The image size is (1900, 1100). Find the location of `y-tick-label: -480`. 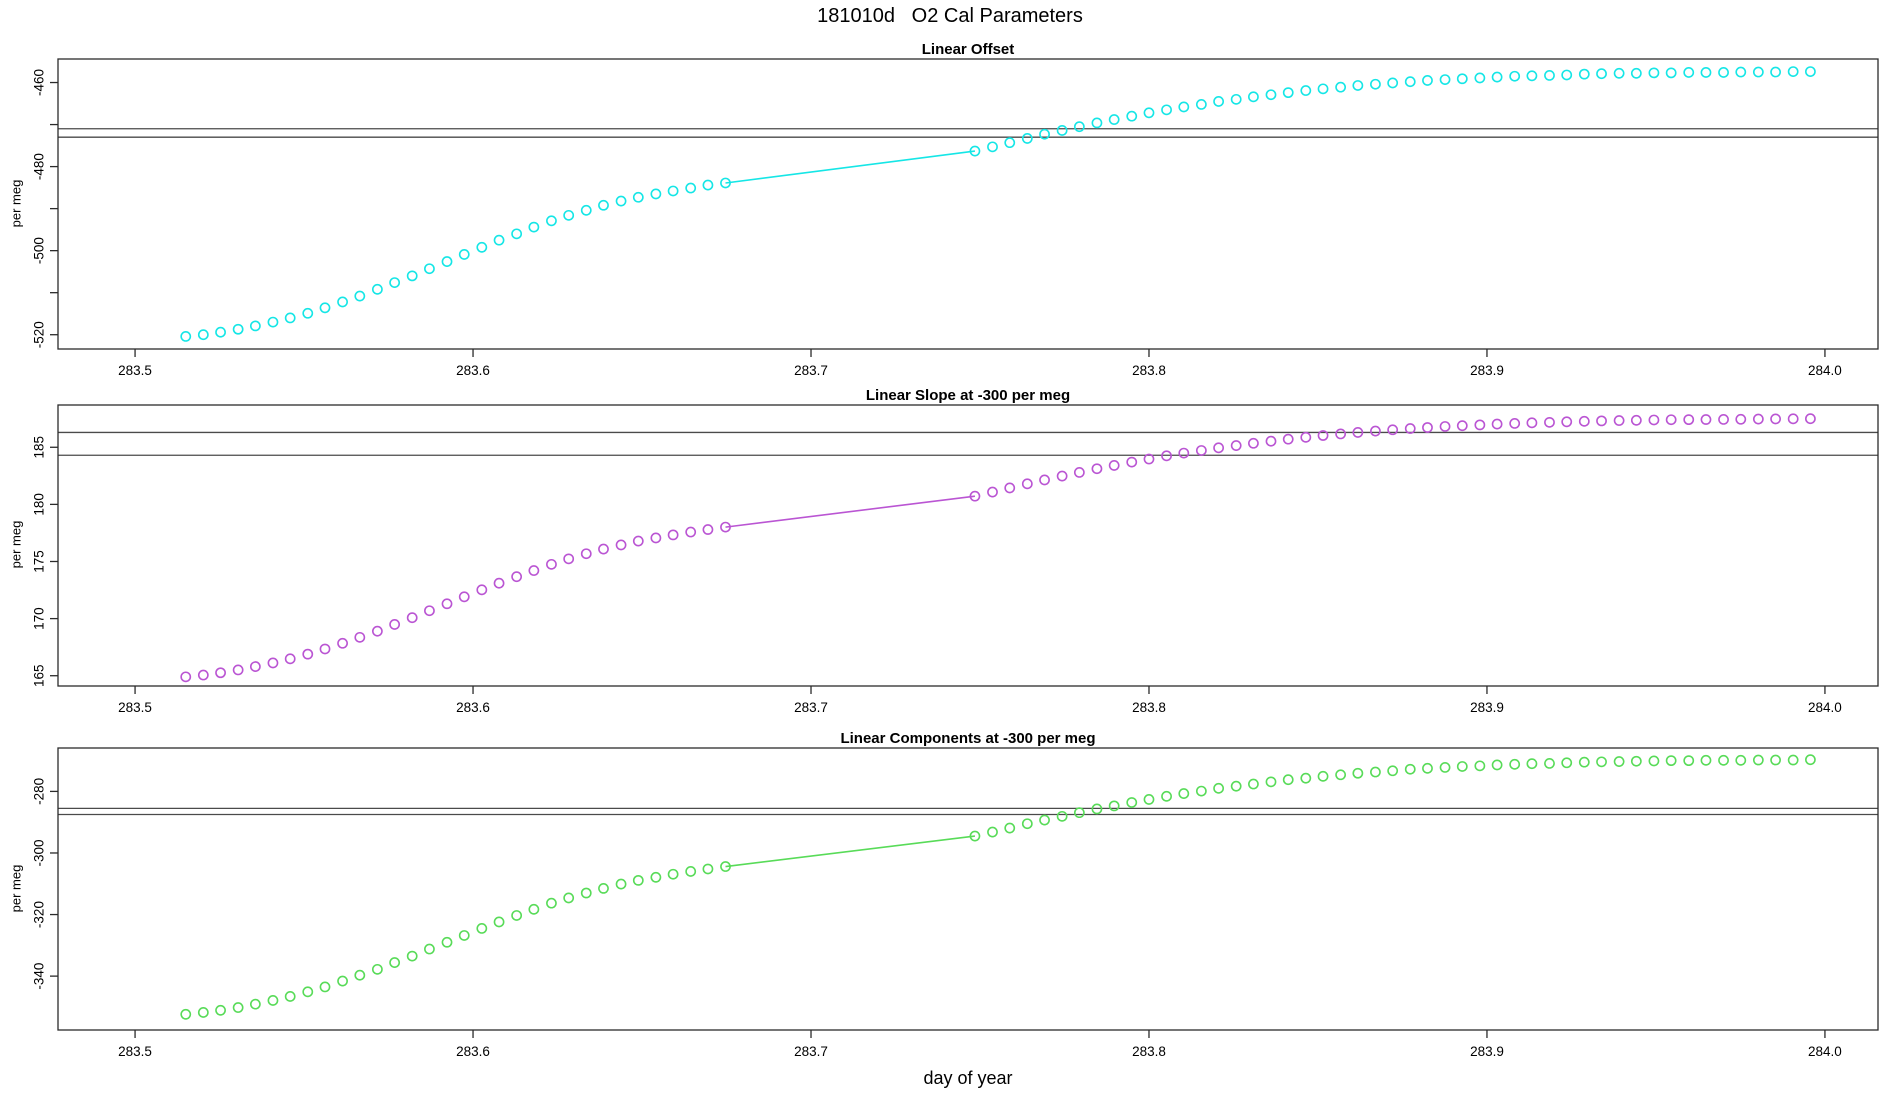

y-tick-label: -480 is located at coordinates (39, 166).